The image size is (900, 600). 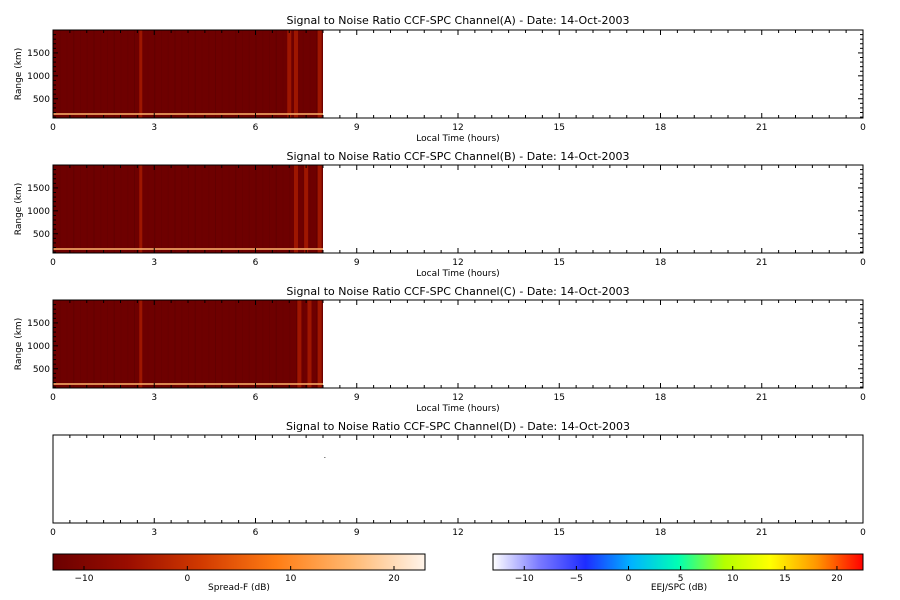 What do you see at coordinates (256, 128) in the screenshot?
I see `x-tick-label: 6` at bounding box center [256, 128].